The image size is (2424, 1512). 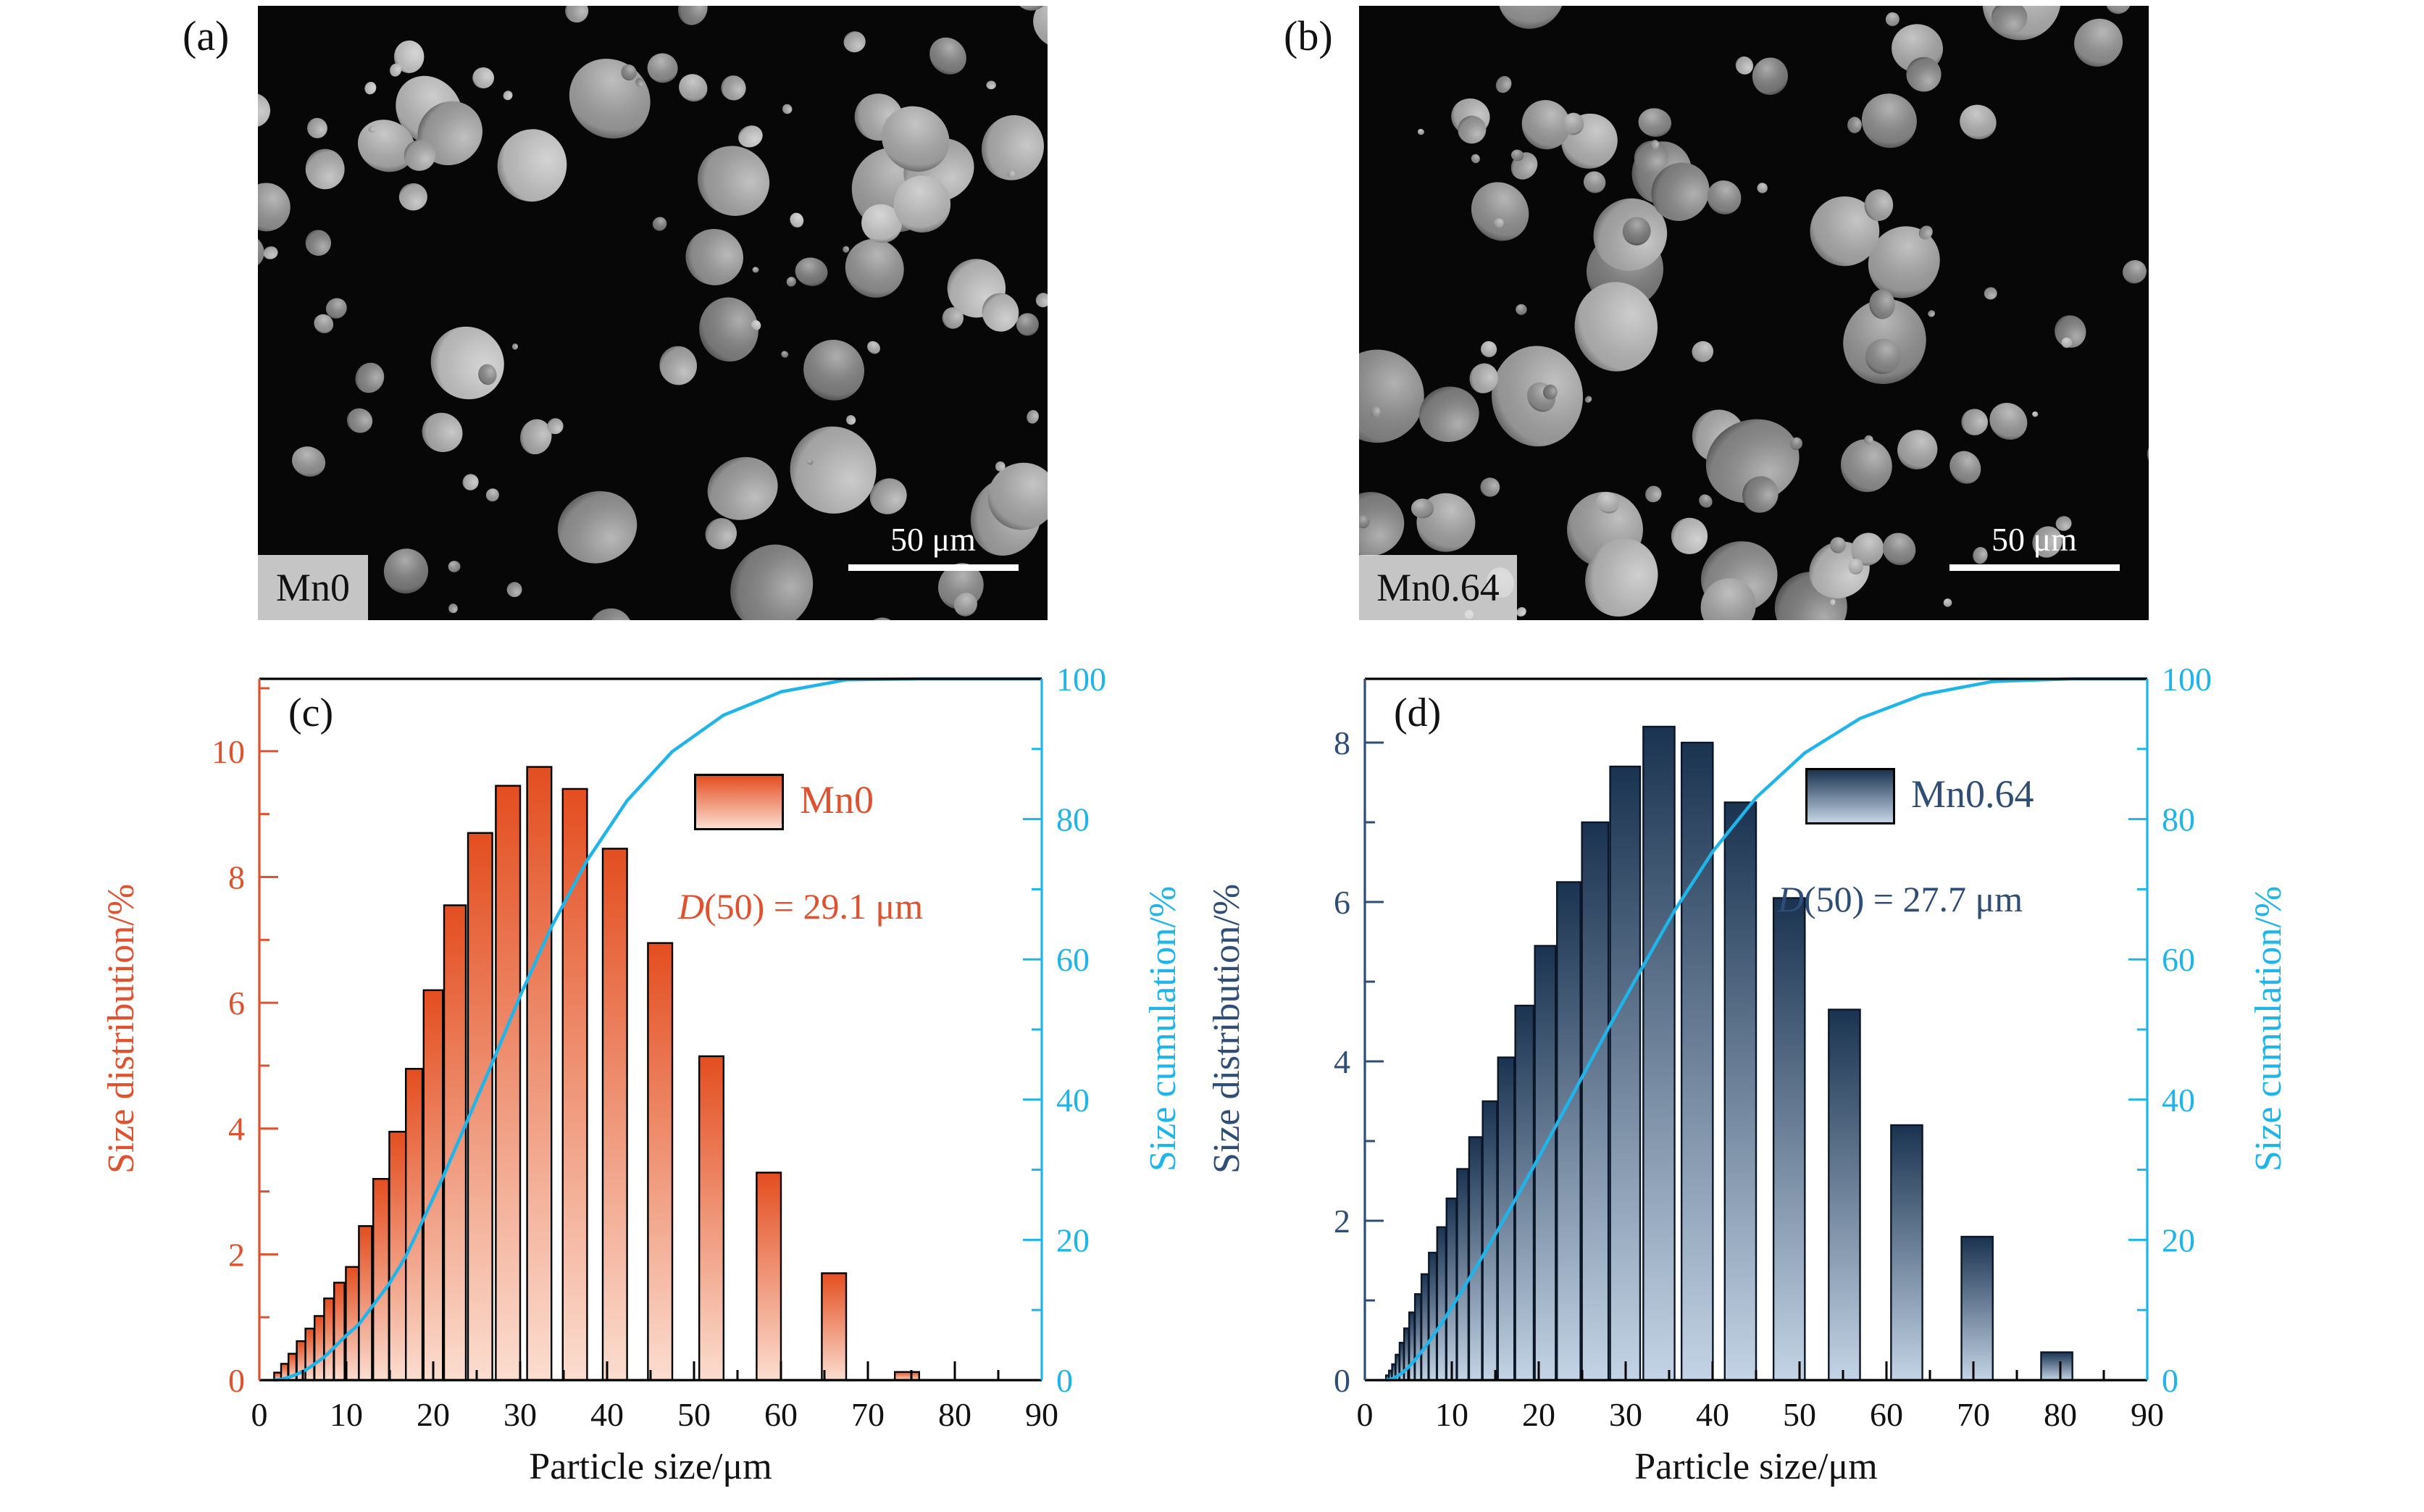 What do you see at coordinates (2268, 1028) in the screenshot?
I see `axis-title-cumulation-d: Size cumulation/%` at bounding box center [2268, 1028].